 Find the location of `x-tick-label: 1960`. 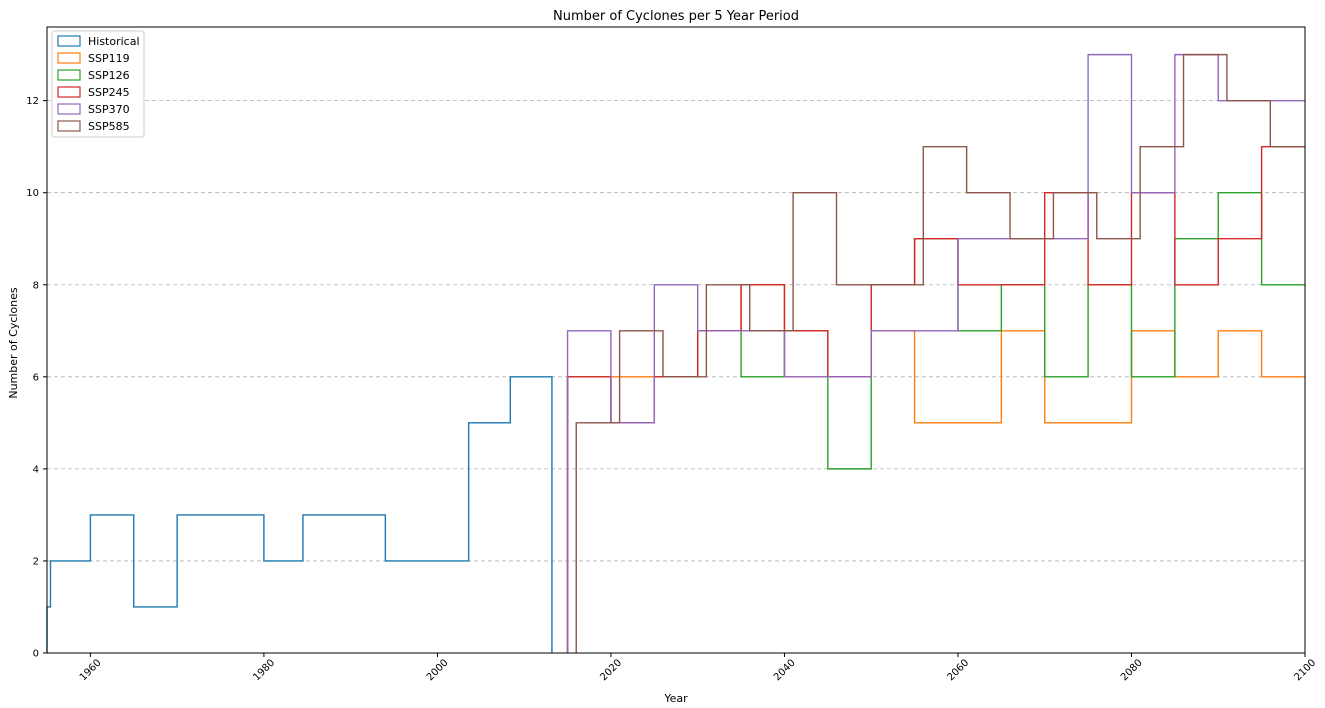

x-tick-label: 1960 is located at coordinates (91, 670).